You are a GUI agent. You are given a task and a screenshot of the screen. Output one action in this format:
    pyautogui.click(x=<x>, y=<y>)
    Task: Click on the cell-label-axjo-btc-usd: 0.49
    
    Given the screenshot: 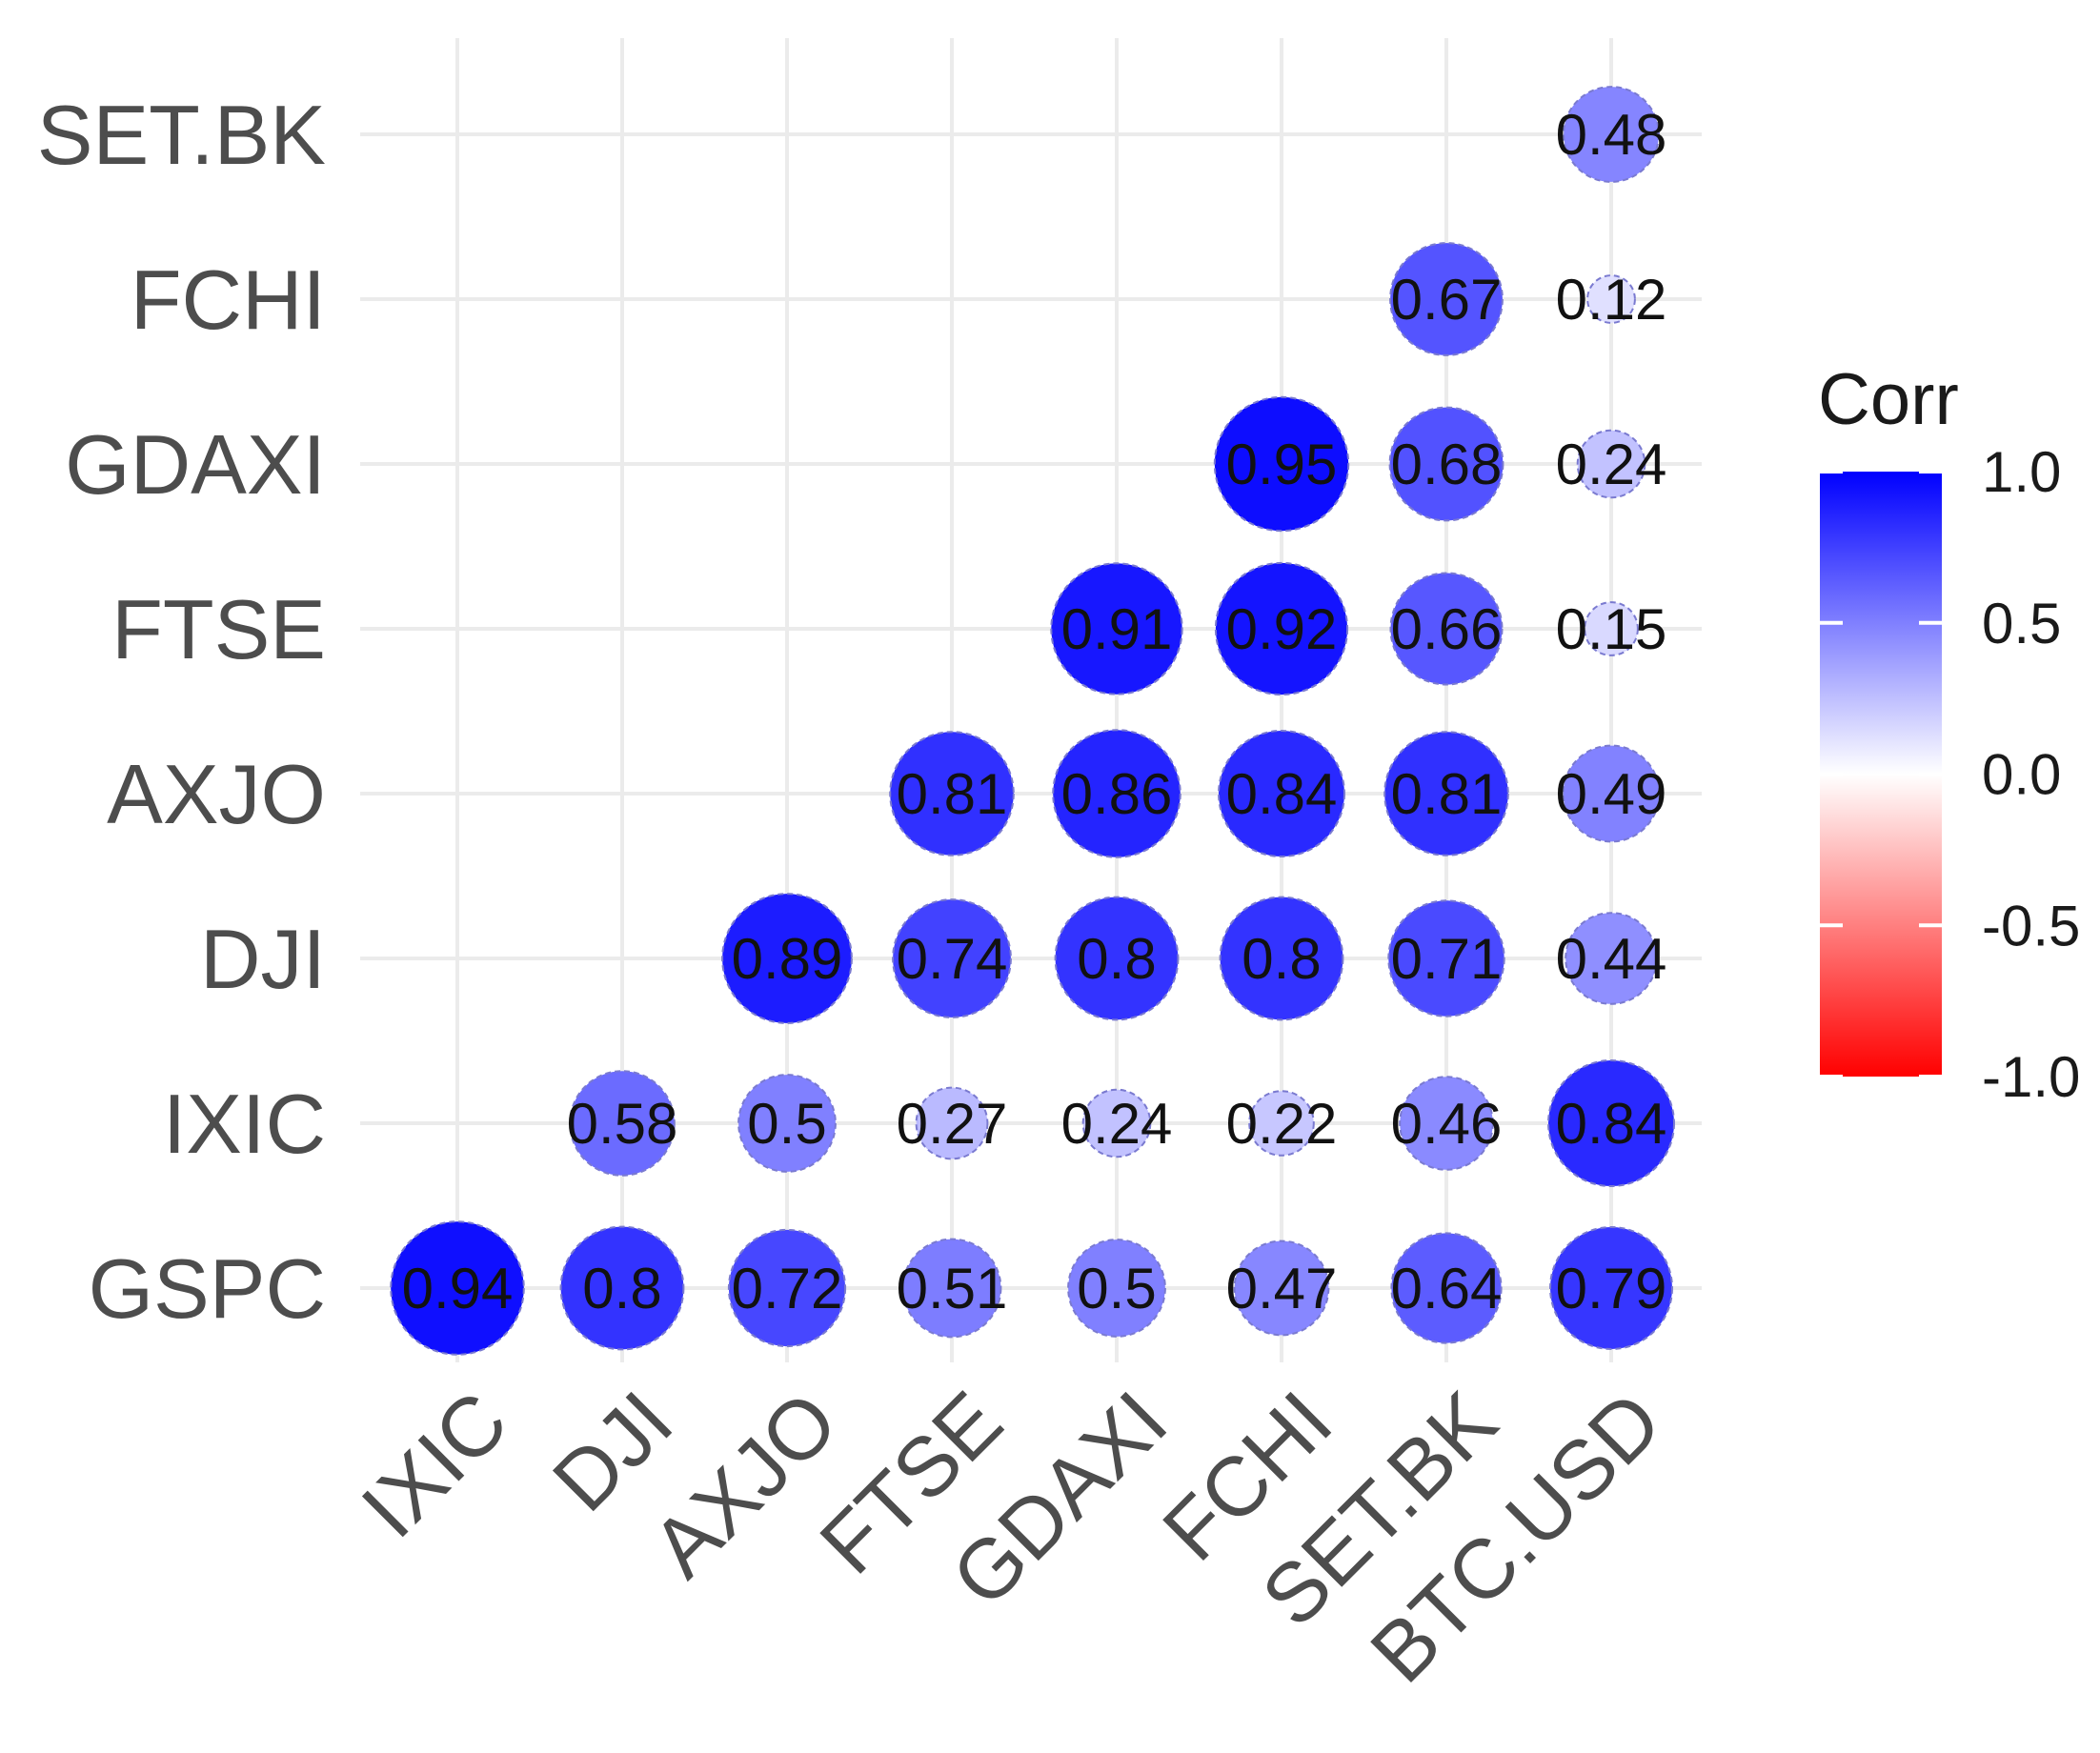 What is the action you would take?
    pyautogui.click(x=1611, y=794)
    